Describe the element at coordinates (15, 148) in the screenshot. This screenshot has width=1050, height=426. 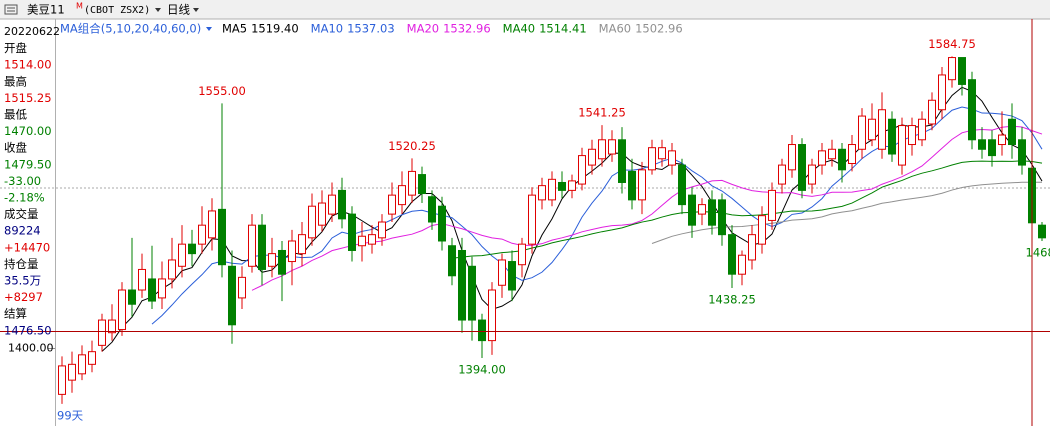
I see `info-label: 收盘` at that location.